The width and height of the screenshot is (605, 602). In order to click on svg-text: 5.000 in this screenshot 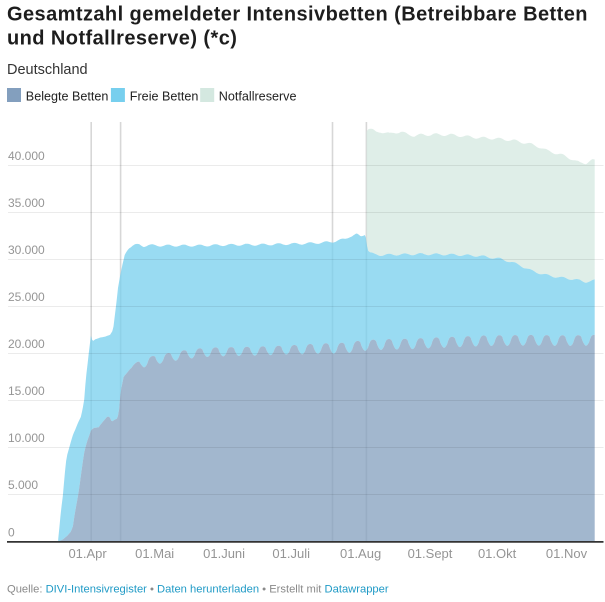, I will do `click(23, 485)`.